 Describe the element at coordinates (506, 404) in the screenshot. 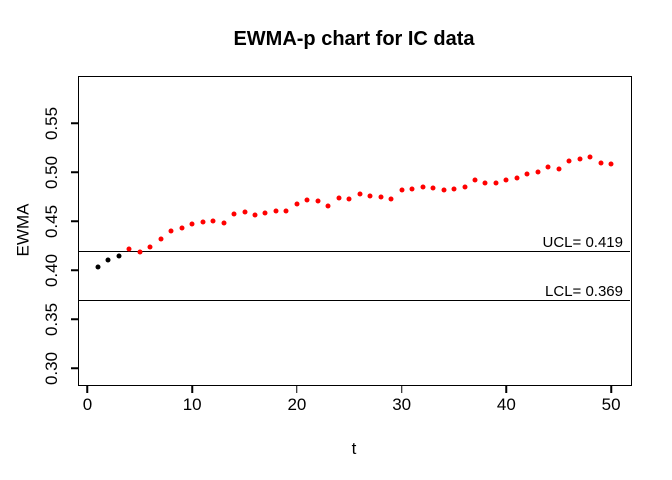

I see `x-axis-tick-label: 40` at that location.